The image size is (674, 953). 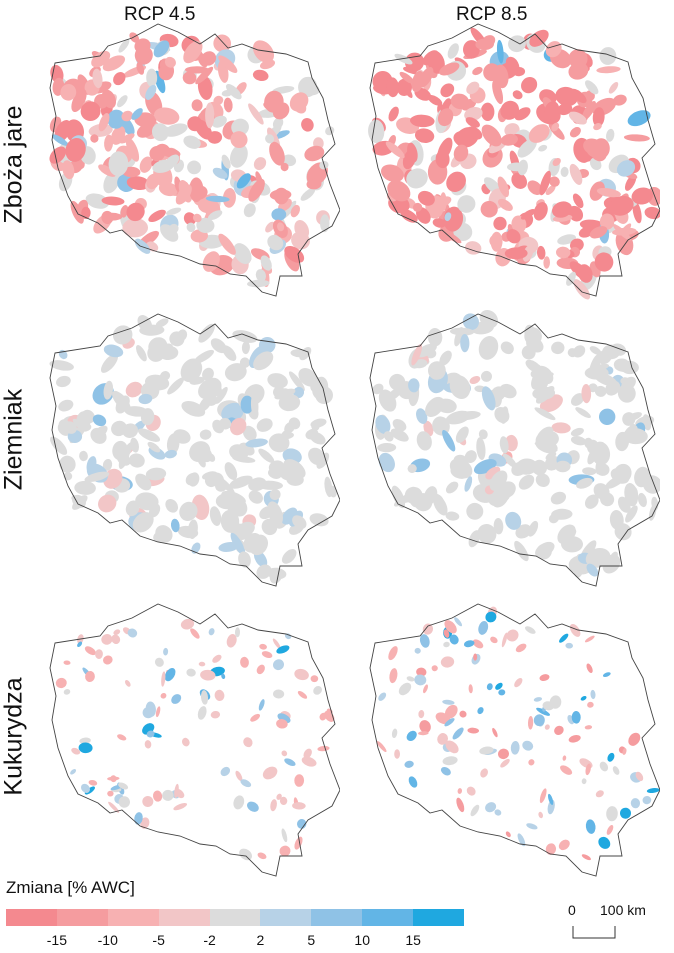 I want to click on legend-tick-label: -15, so click(x=56, y=940).